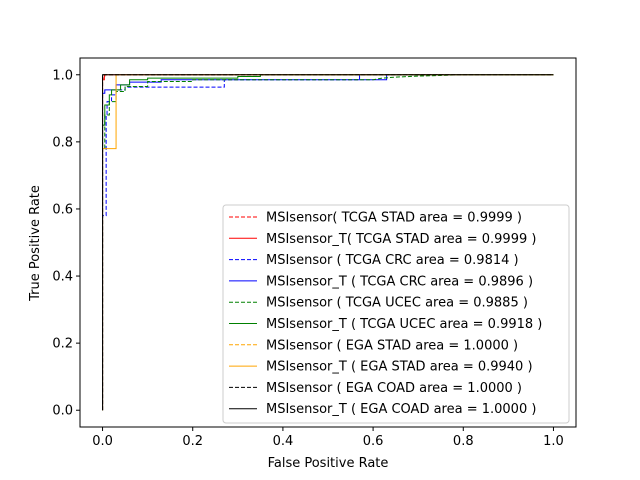  Describe the element at coordinates (62, 75) in the screenshot. I see `y-tick-label: 1.0` at that location.